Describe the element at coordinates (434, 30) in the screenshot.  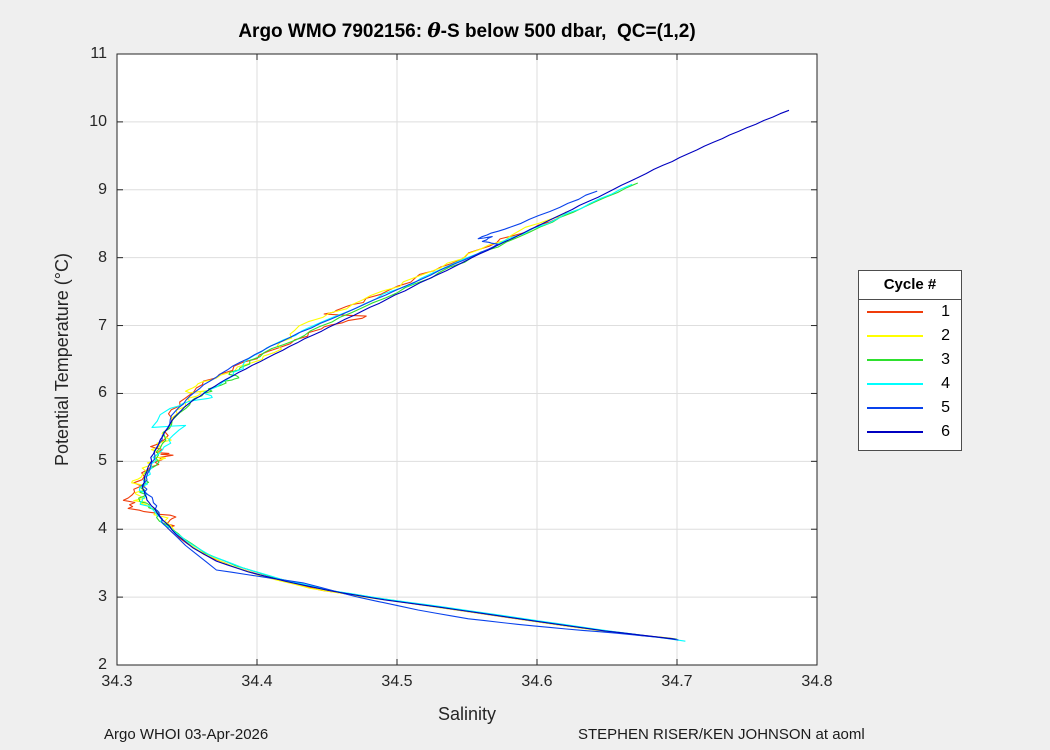
I see `theta-symbol: θ` at that location.